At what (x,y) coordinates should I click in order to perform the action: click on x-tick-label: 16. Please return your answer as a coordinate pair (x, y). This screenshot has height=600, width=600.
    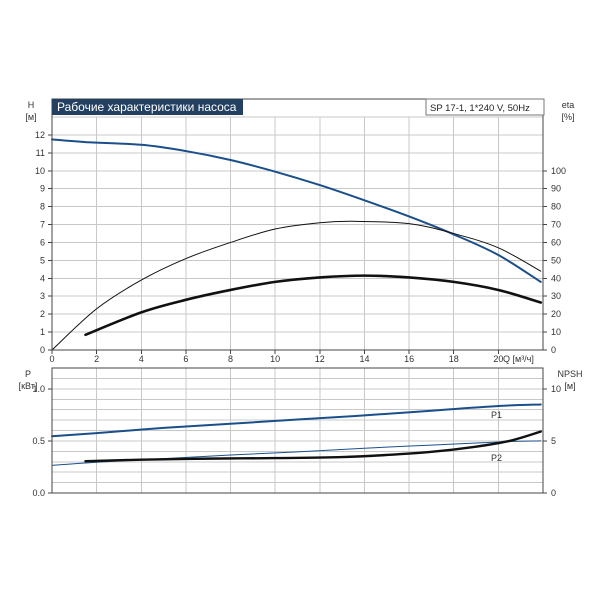
    Looking at the image, I should click on (409, 359).